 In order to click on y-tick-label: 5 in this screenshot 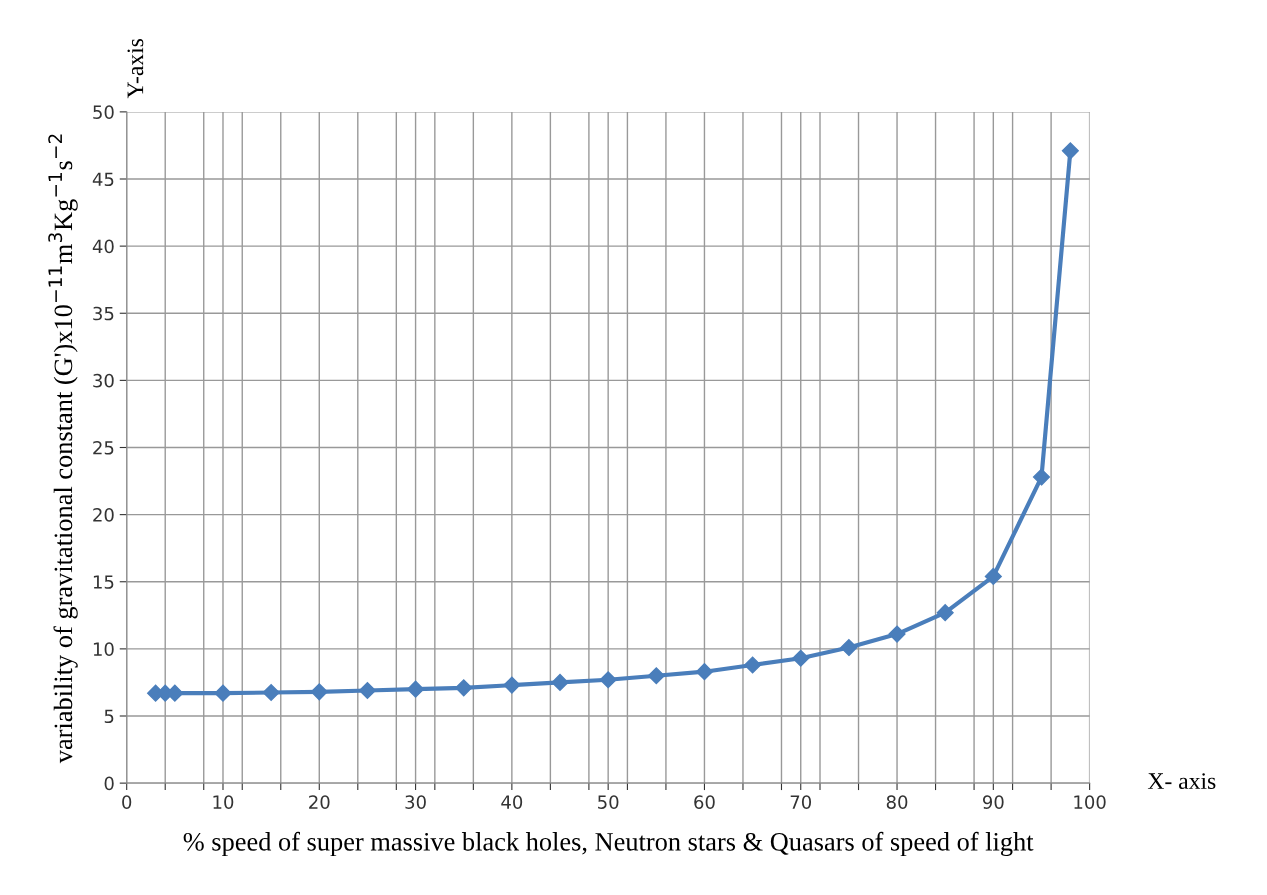, I will do `click(109, 716)`.